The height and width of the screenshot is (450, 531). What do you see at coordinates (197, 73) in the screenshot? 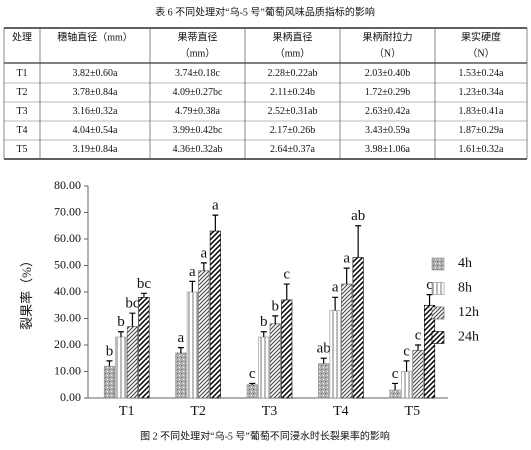
I see `table-cell: 3.74±0.18c` at bounding box center [197, 73].